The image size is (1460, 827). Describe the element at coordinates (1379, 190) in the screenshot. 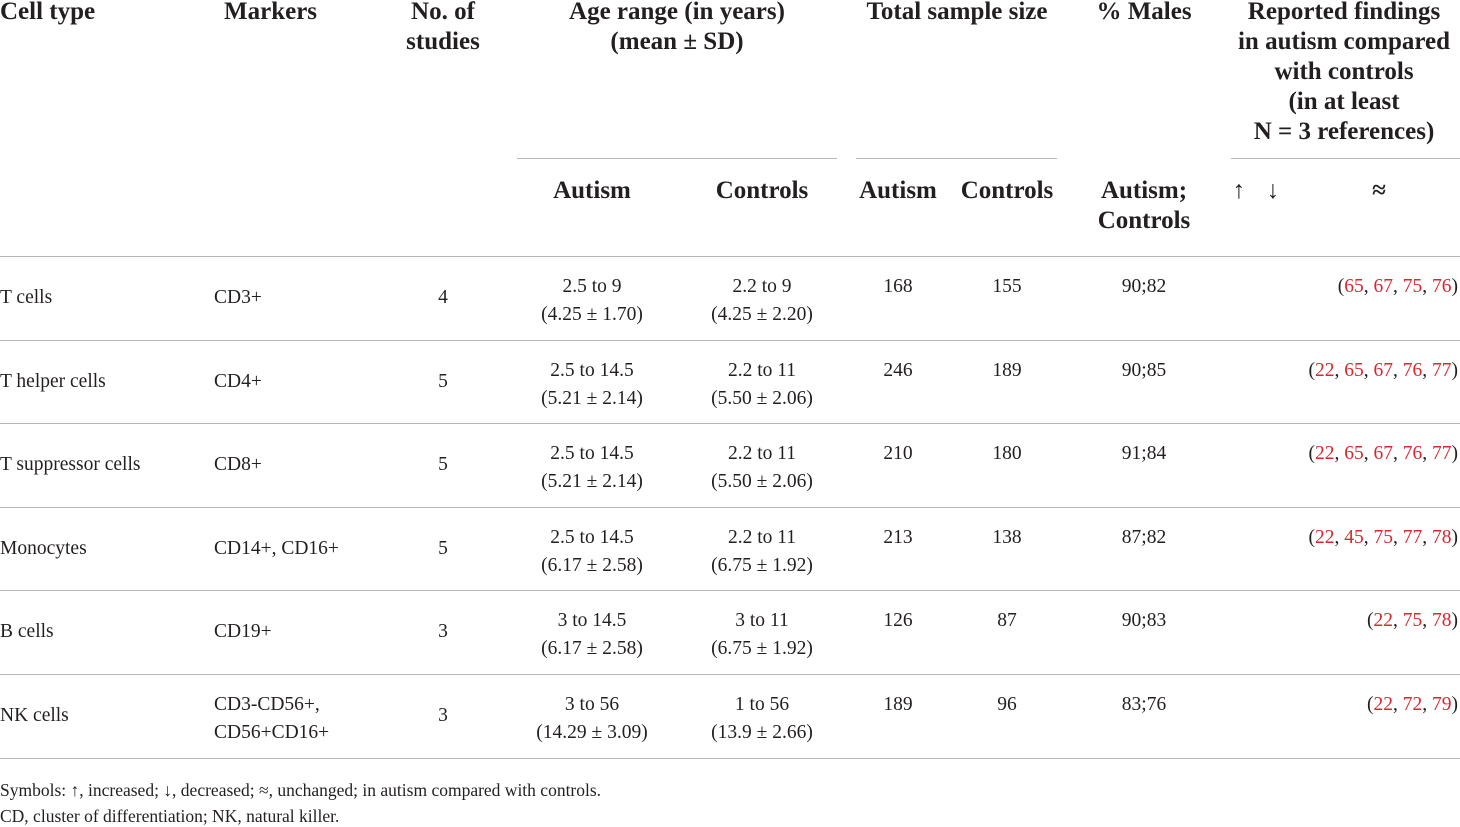

I see `approx-equal-icon: ≈` at that location.